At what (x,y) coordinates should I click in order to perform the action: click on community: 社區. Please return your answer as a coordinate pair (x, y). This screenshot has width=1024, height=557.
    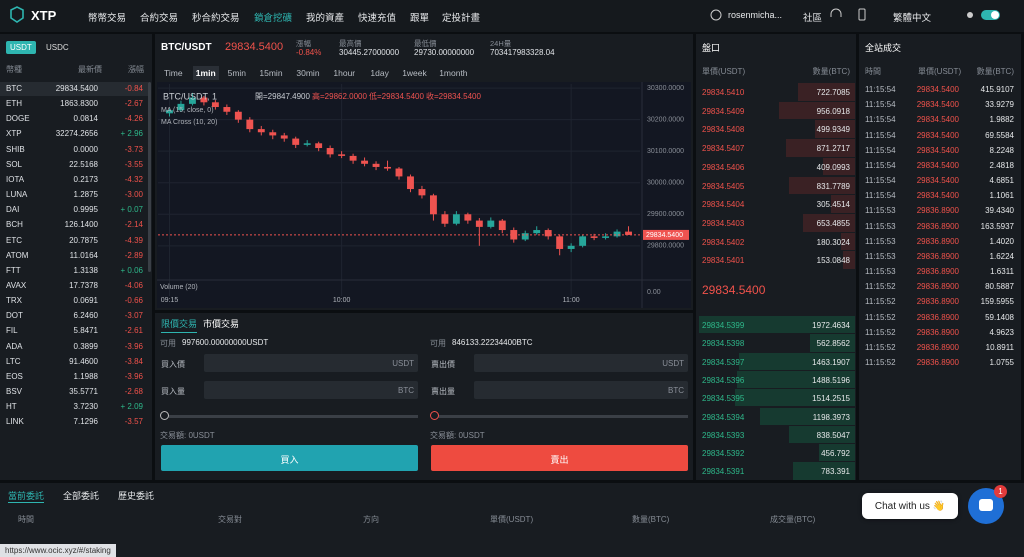
    Looking at the image, I should click on (813, 18).